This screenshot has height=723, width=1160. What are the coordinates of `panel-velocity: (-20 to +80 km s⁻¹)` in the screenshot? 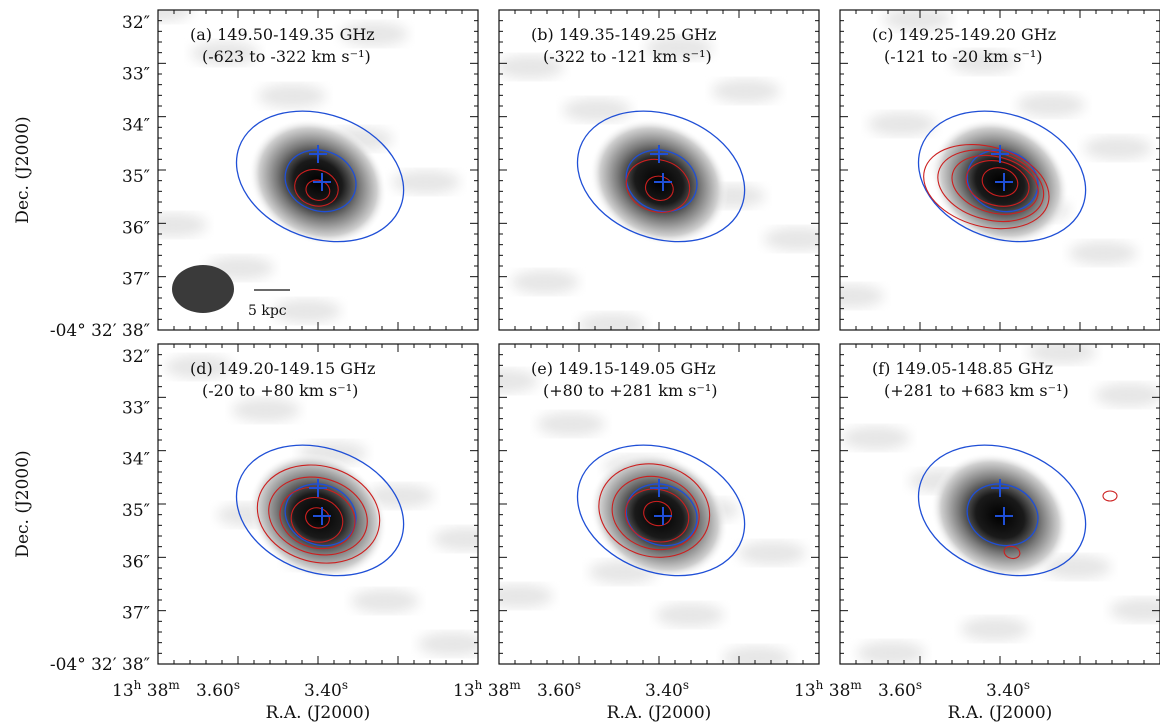 It's located at (280, 390).